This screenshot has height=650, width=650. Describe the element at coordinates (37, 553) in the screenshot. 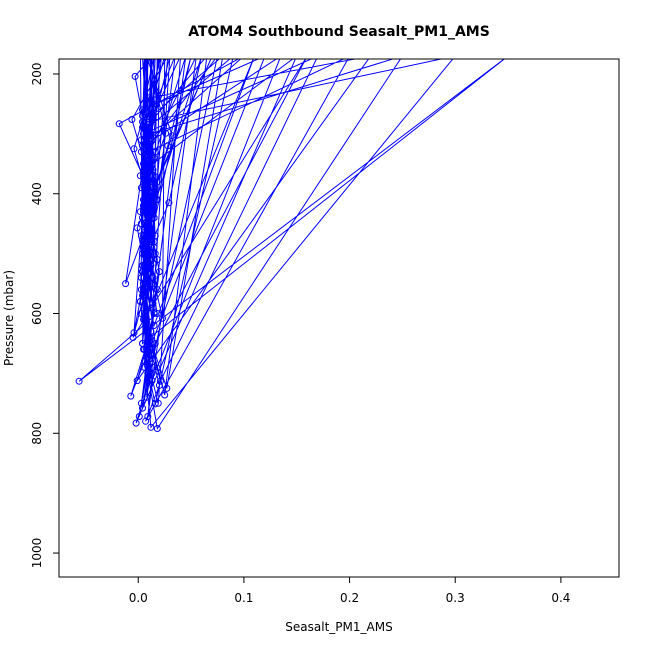

I see `y-tick-label: 1000` at that location.